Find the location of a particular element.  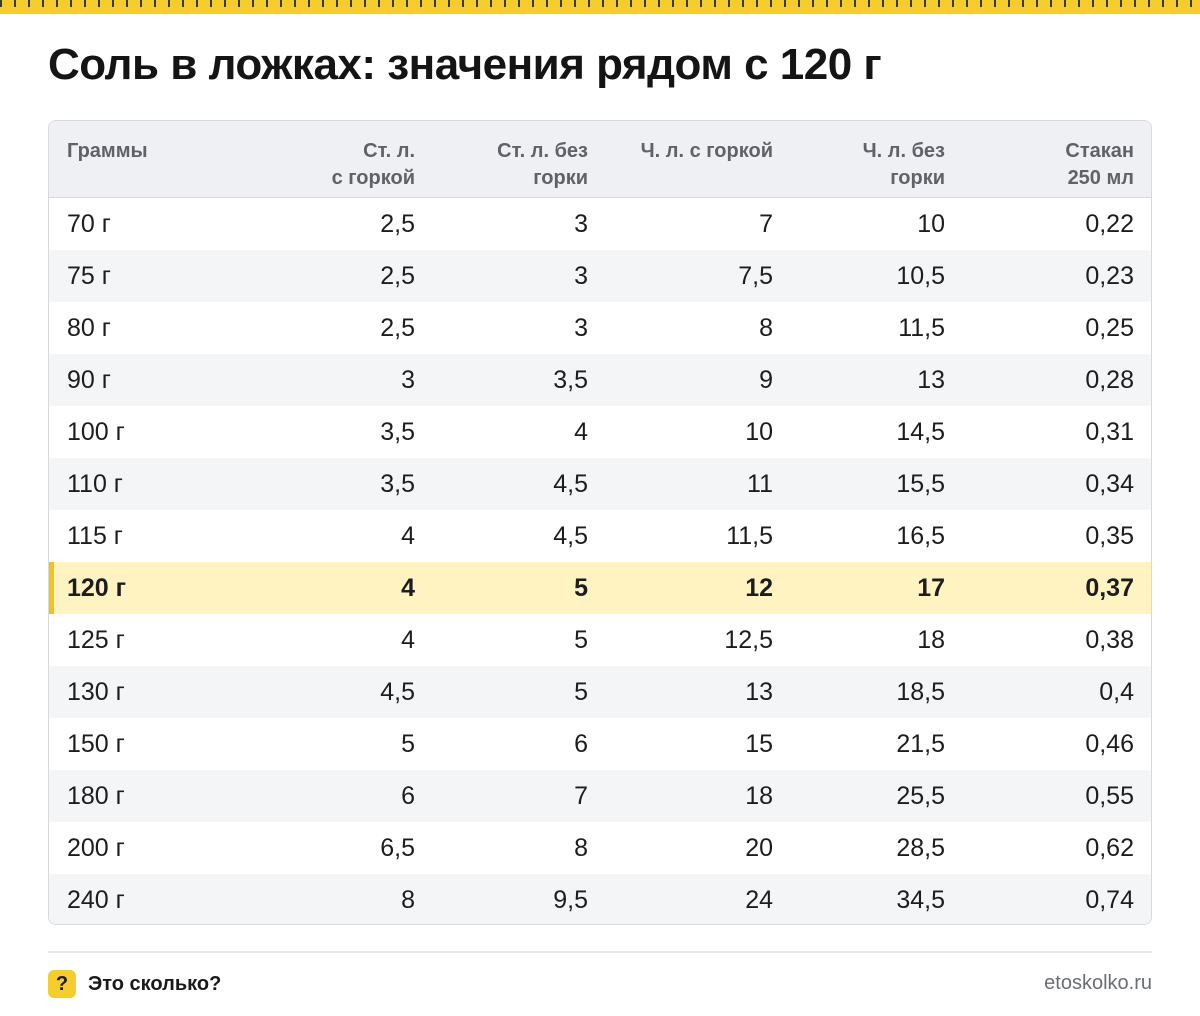

table-row: 70 г 2,5 3 7 10 0,22 is located at coordinates (600, 224).